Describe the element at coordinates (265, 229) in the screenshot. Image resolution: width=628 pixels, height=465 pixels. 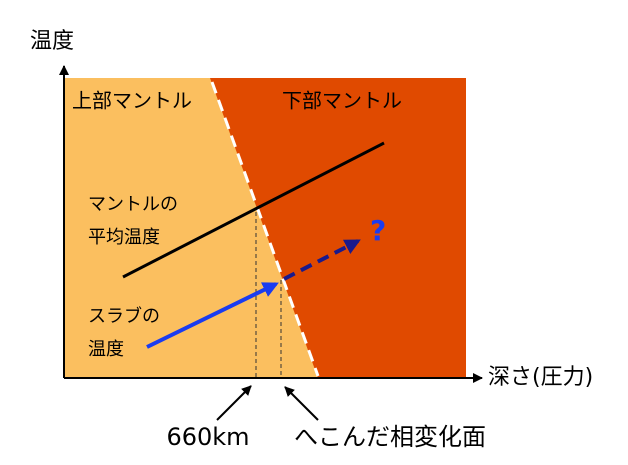
I see `phase-boundary` at that location.